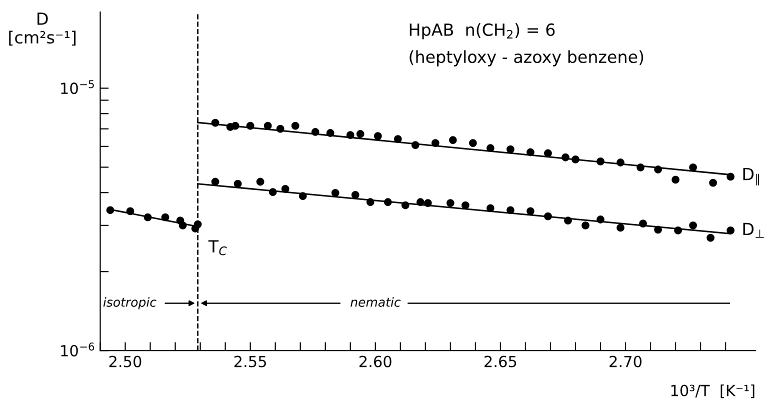  Describe the element at coordinates (375, 362) in the screenshot. I see `x-tick-label: 2.60` at that location.